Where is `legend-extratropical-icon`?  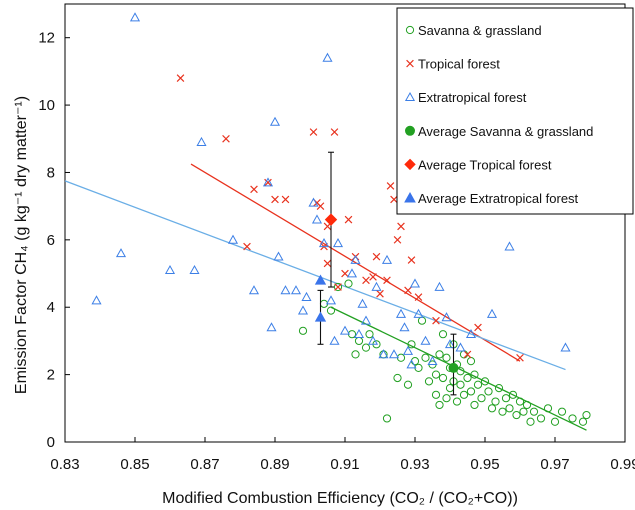 legend-extratropical-icon is located at coordinates (410, 96).